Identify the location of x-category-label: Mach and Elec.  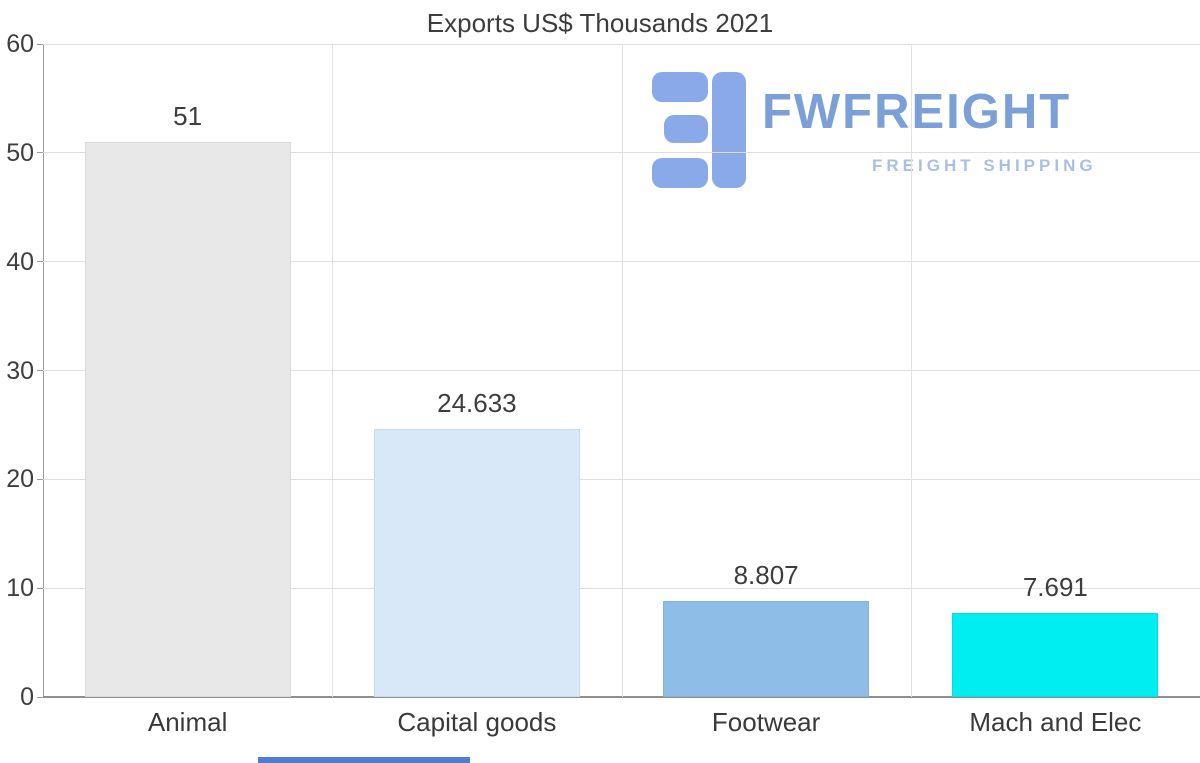
(1055, 722).